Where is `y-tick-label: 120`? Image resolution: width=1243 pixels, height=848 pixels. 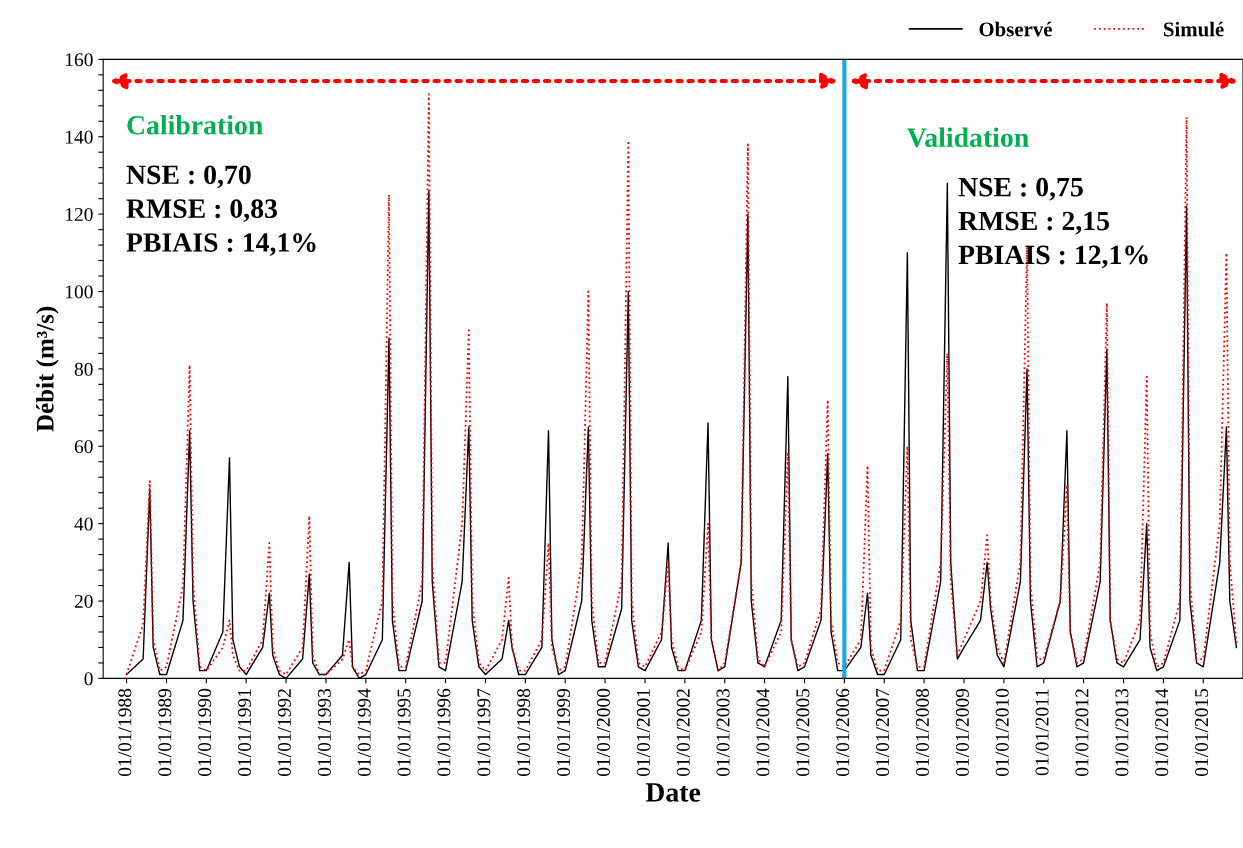 y-tick-label: 120 is located at coordinates (79, 214).